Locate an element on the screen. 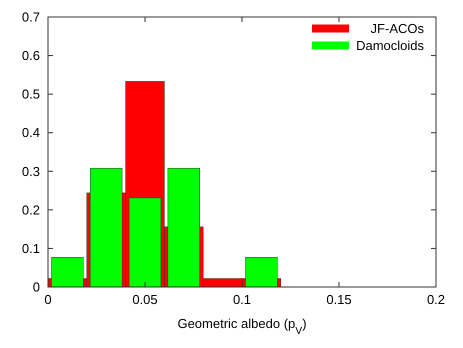 The width and height of the screenshot is (463, 348). x-tick-label: 0.15 is located at coordinates (339, 299).